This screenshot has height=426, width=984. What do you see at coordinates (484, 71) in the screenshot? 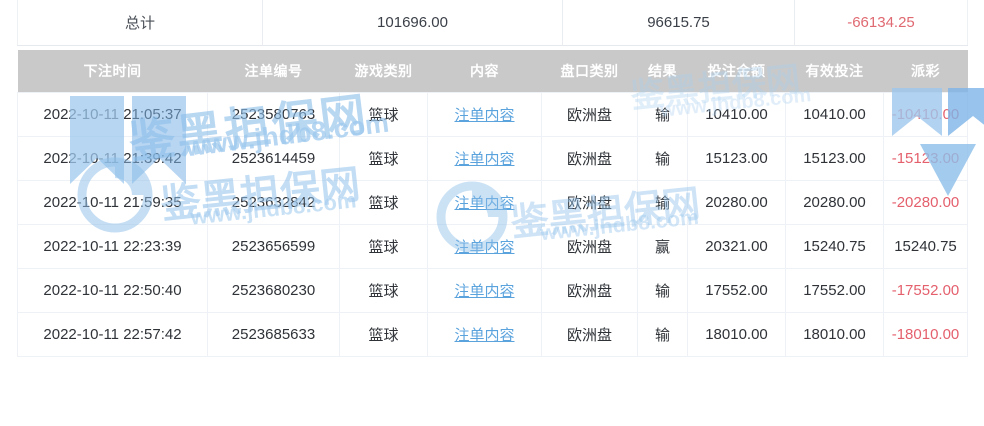
I see `column-header-content: 内容` at bounding box center [484, 71].